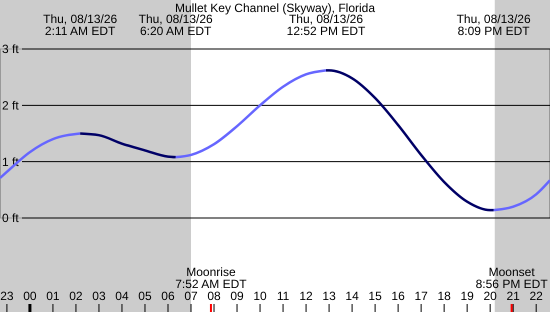  Describe the element at coordinates (214, 296) in the screenshot. I see `x-tick-label: 08` at that location.